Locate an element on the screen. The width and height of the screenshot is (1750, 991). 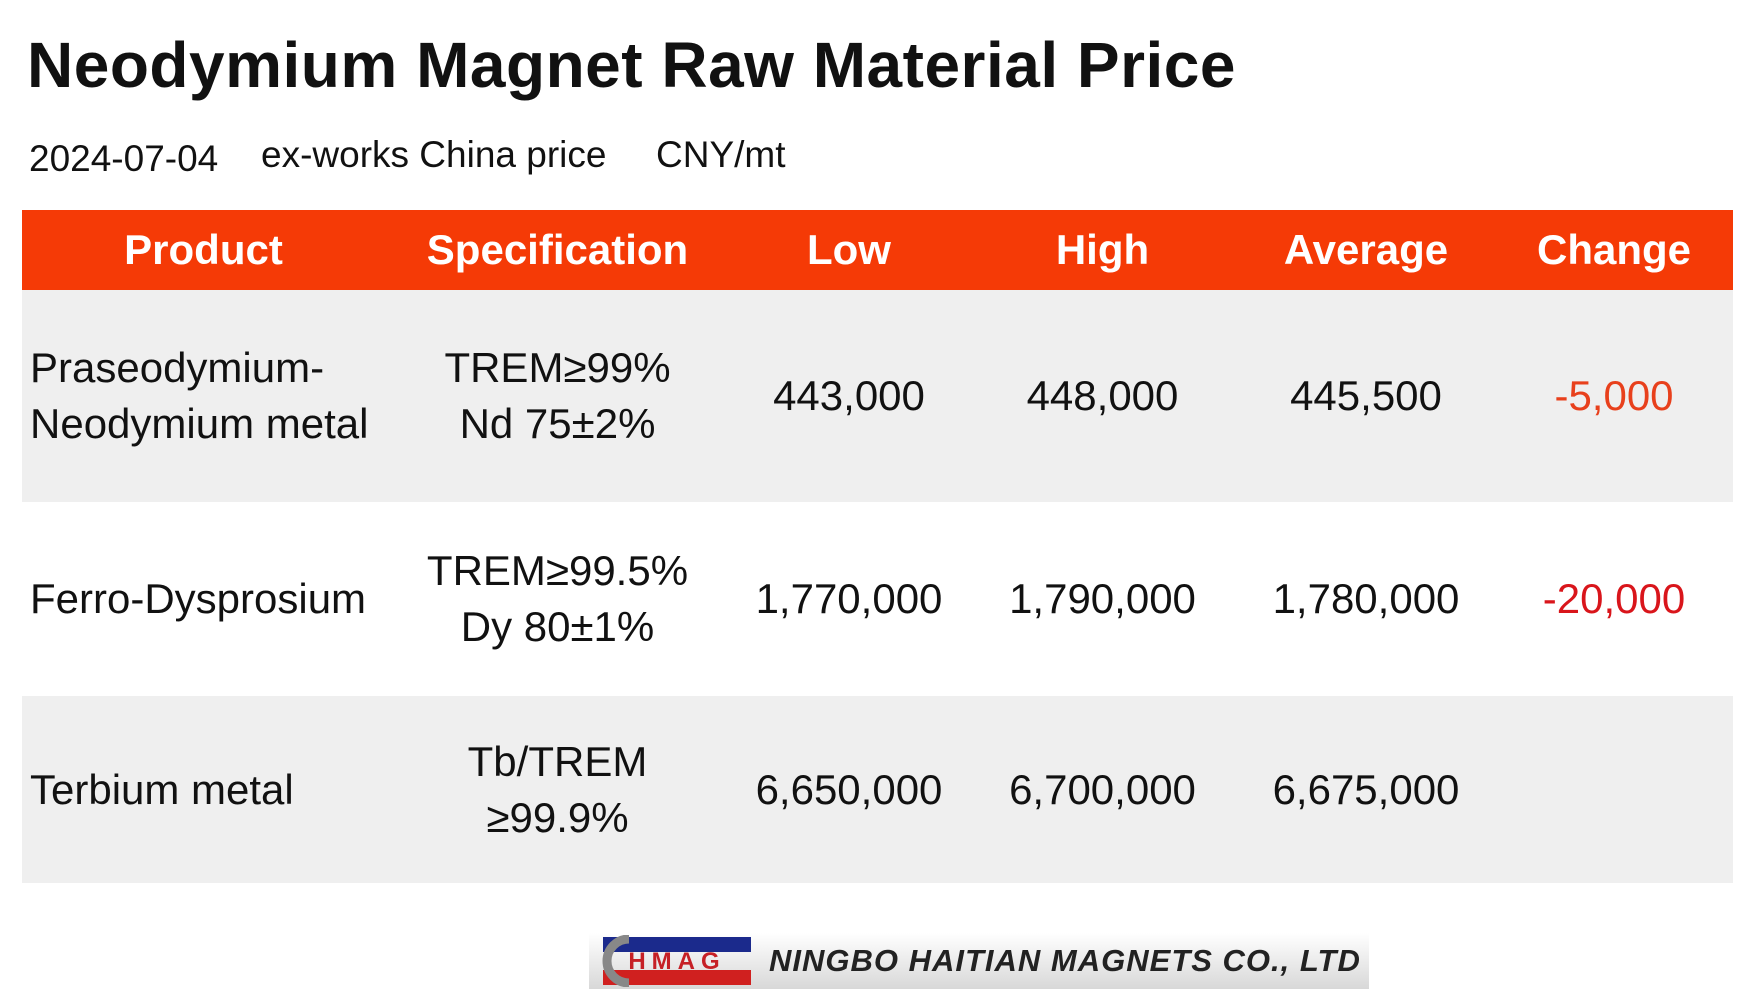
product: Terbium metal is located at coordinates (203, 789).